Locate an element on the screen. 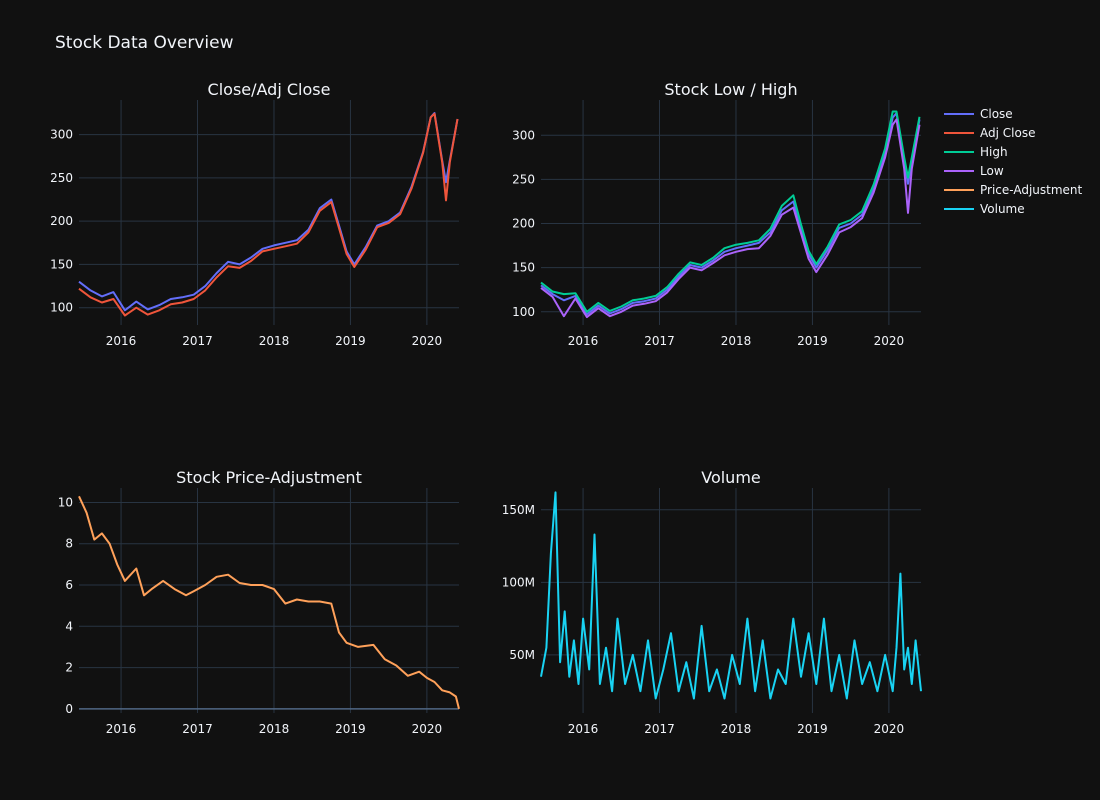 Image resolution: width=1100 pixels, height=800 pixels. legend-label: Low is located at coordinates (992, 170).